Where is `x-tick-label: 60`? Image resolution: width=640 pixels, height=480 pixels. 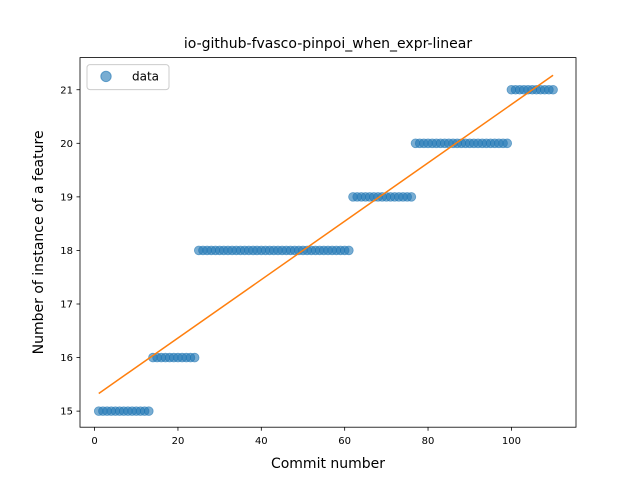 x-tick-label: 60 is located at coordinates (344, 441).